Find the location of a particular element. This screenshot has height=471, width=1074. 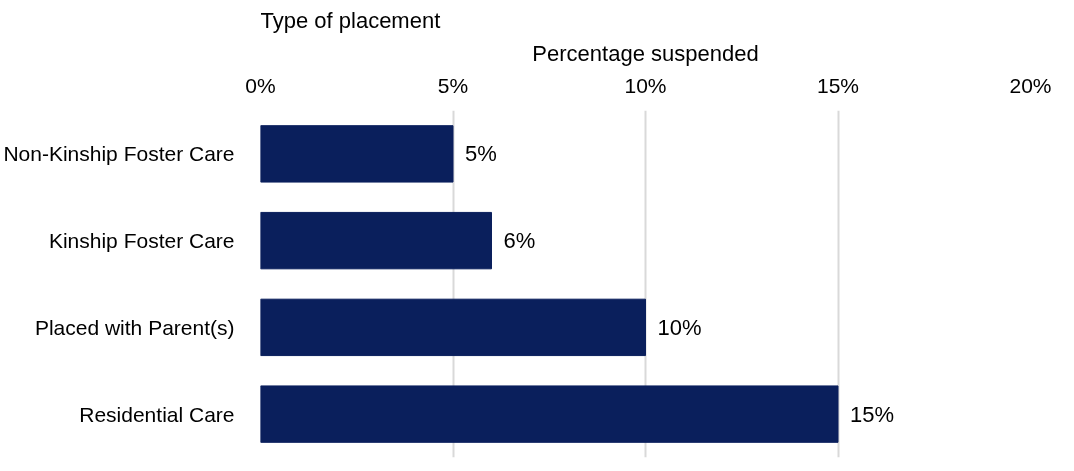

data-label: 6% is located at coordinates (519, 241).